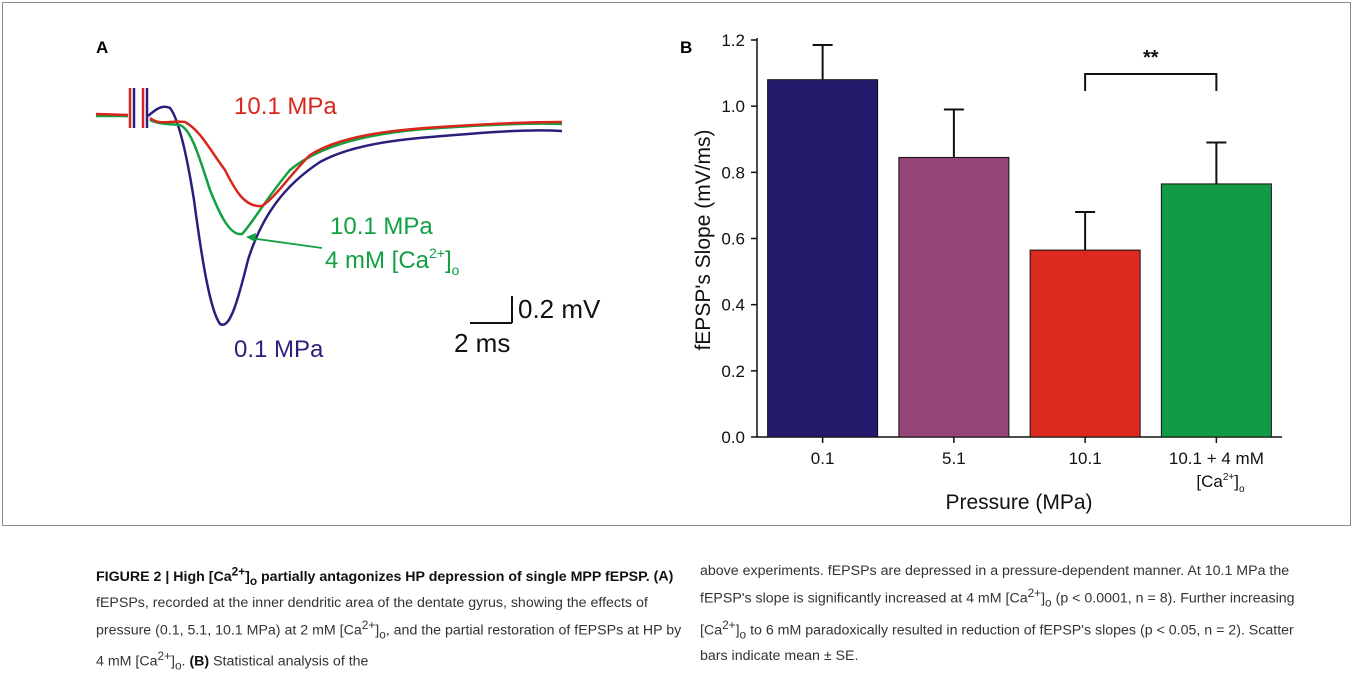  I want to click on trace-label-0-1-mpa: 0.1 MPa, so click(279, 349).